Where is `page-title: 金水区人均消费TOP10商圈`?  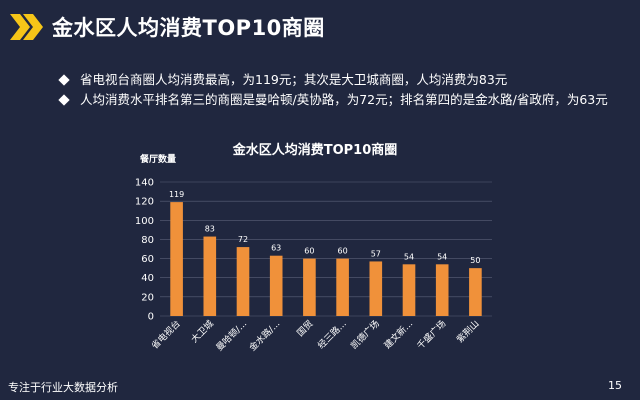
page-title: 金水区人均消费TOP10商圈 is located at coordinates (188, 28).